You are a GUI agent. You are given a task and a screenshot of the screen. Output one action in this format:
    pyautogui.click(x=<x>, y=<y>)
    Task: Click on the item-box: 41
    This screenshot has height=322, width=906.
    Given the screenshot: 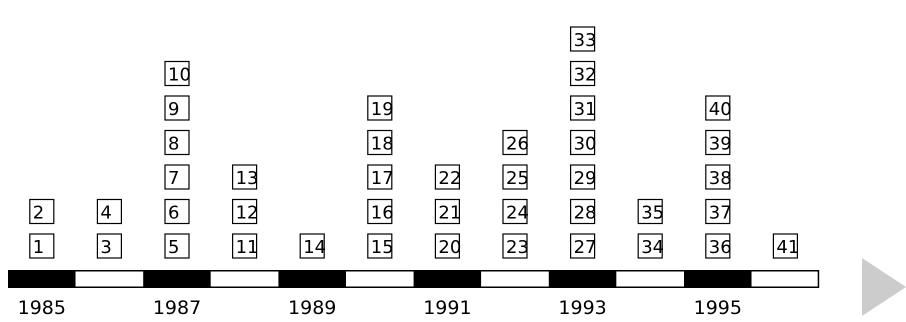 What is the action you would take?
    pyautogui.click(x=785, y=246)
    